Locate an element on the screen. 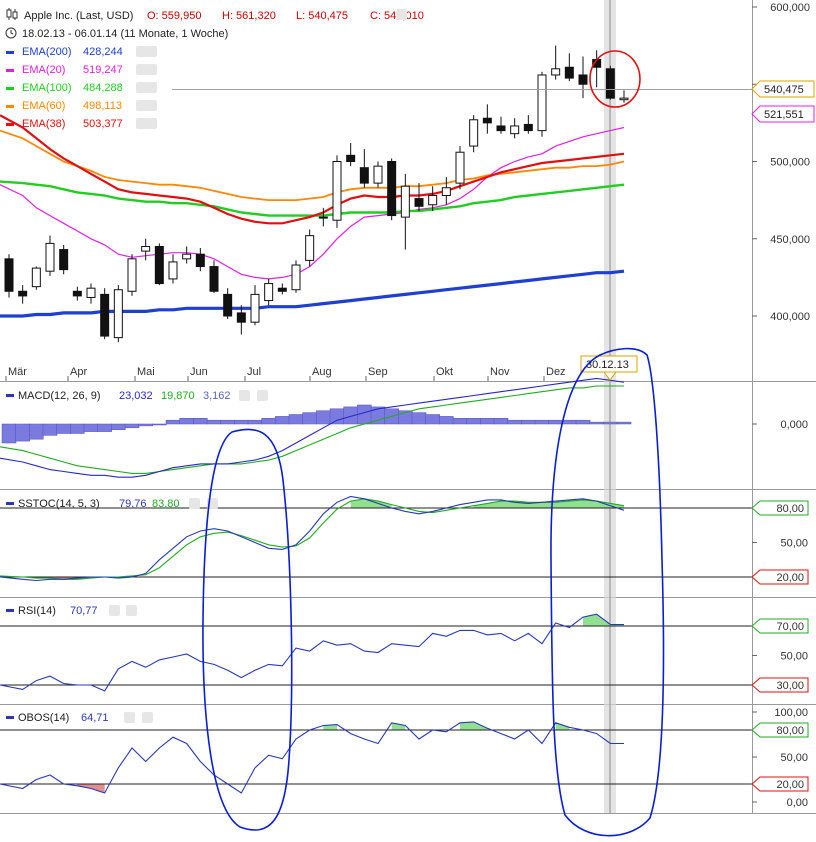 This screenshot has width=816, height=842. obos-close-icon is located at coordinates (147, 717).